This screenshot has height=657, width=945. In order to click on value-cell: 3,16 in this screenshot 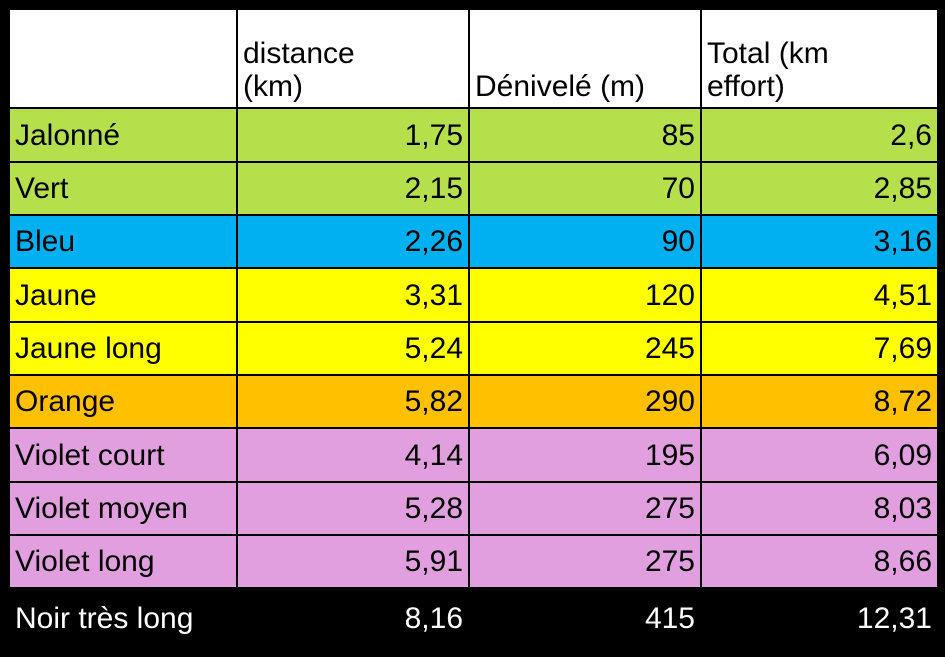, I will do `click(819, 242)`.